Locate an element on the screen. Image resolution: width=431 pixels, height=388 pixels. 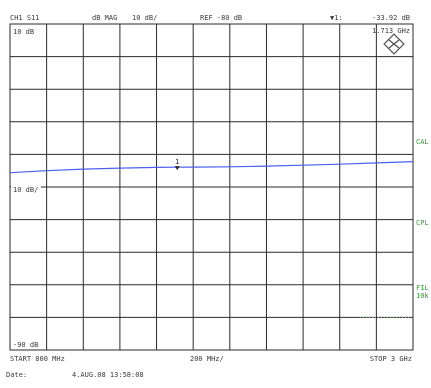
y-tick-label: 10 dB/ is located at coordinates (25, 190).